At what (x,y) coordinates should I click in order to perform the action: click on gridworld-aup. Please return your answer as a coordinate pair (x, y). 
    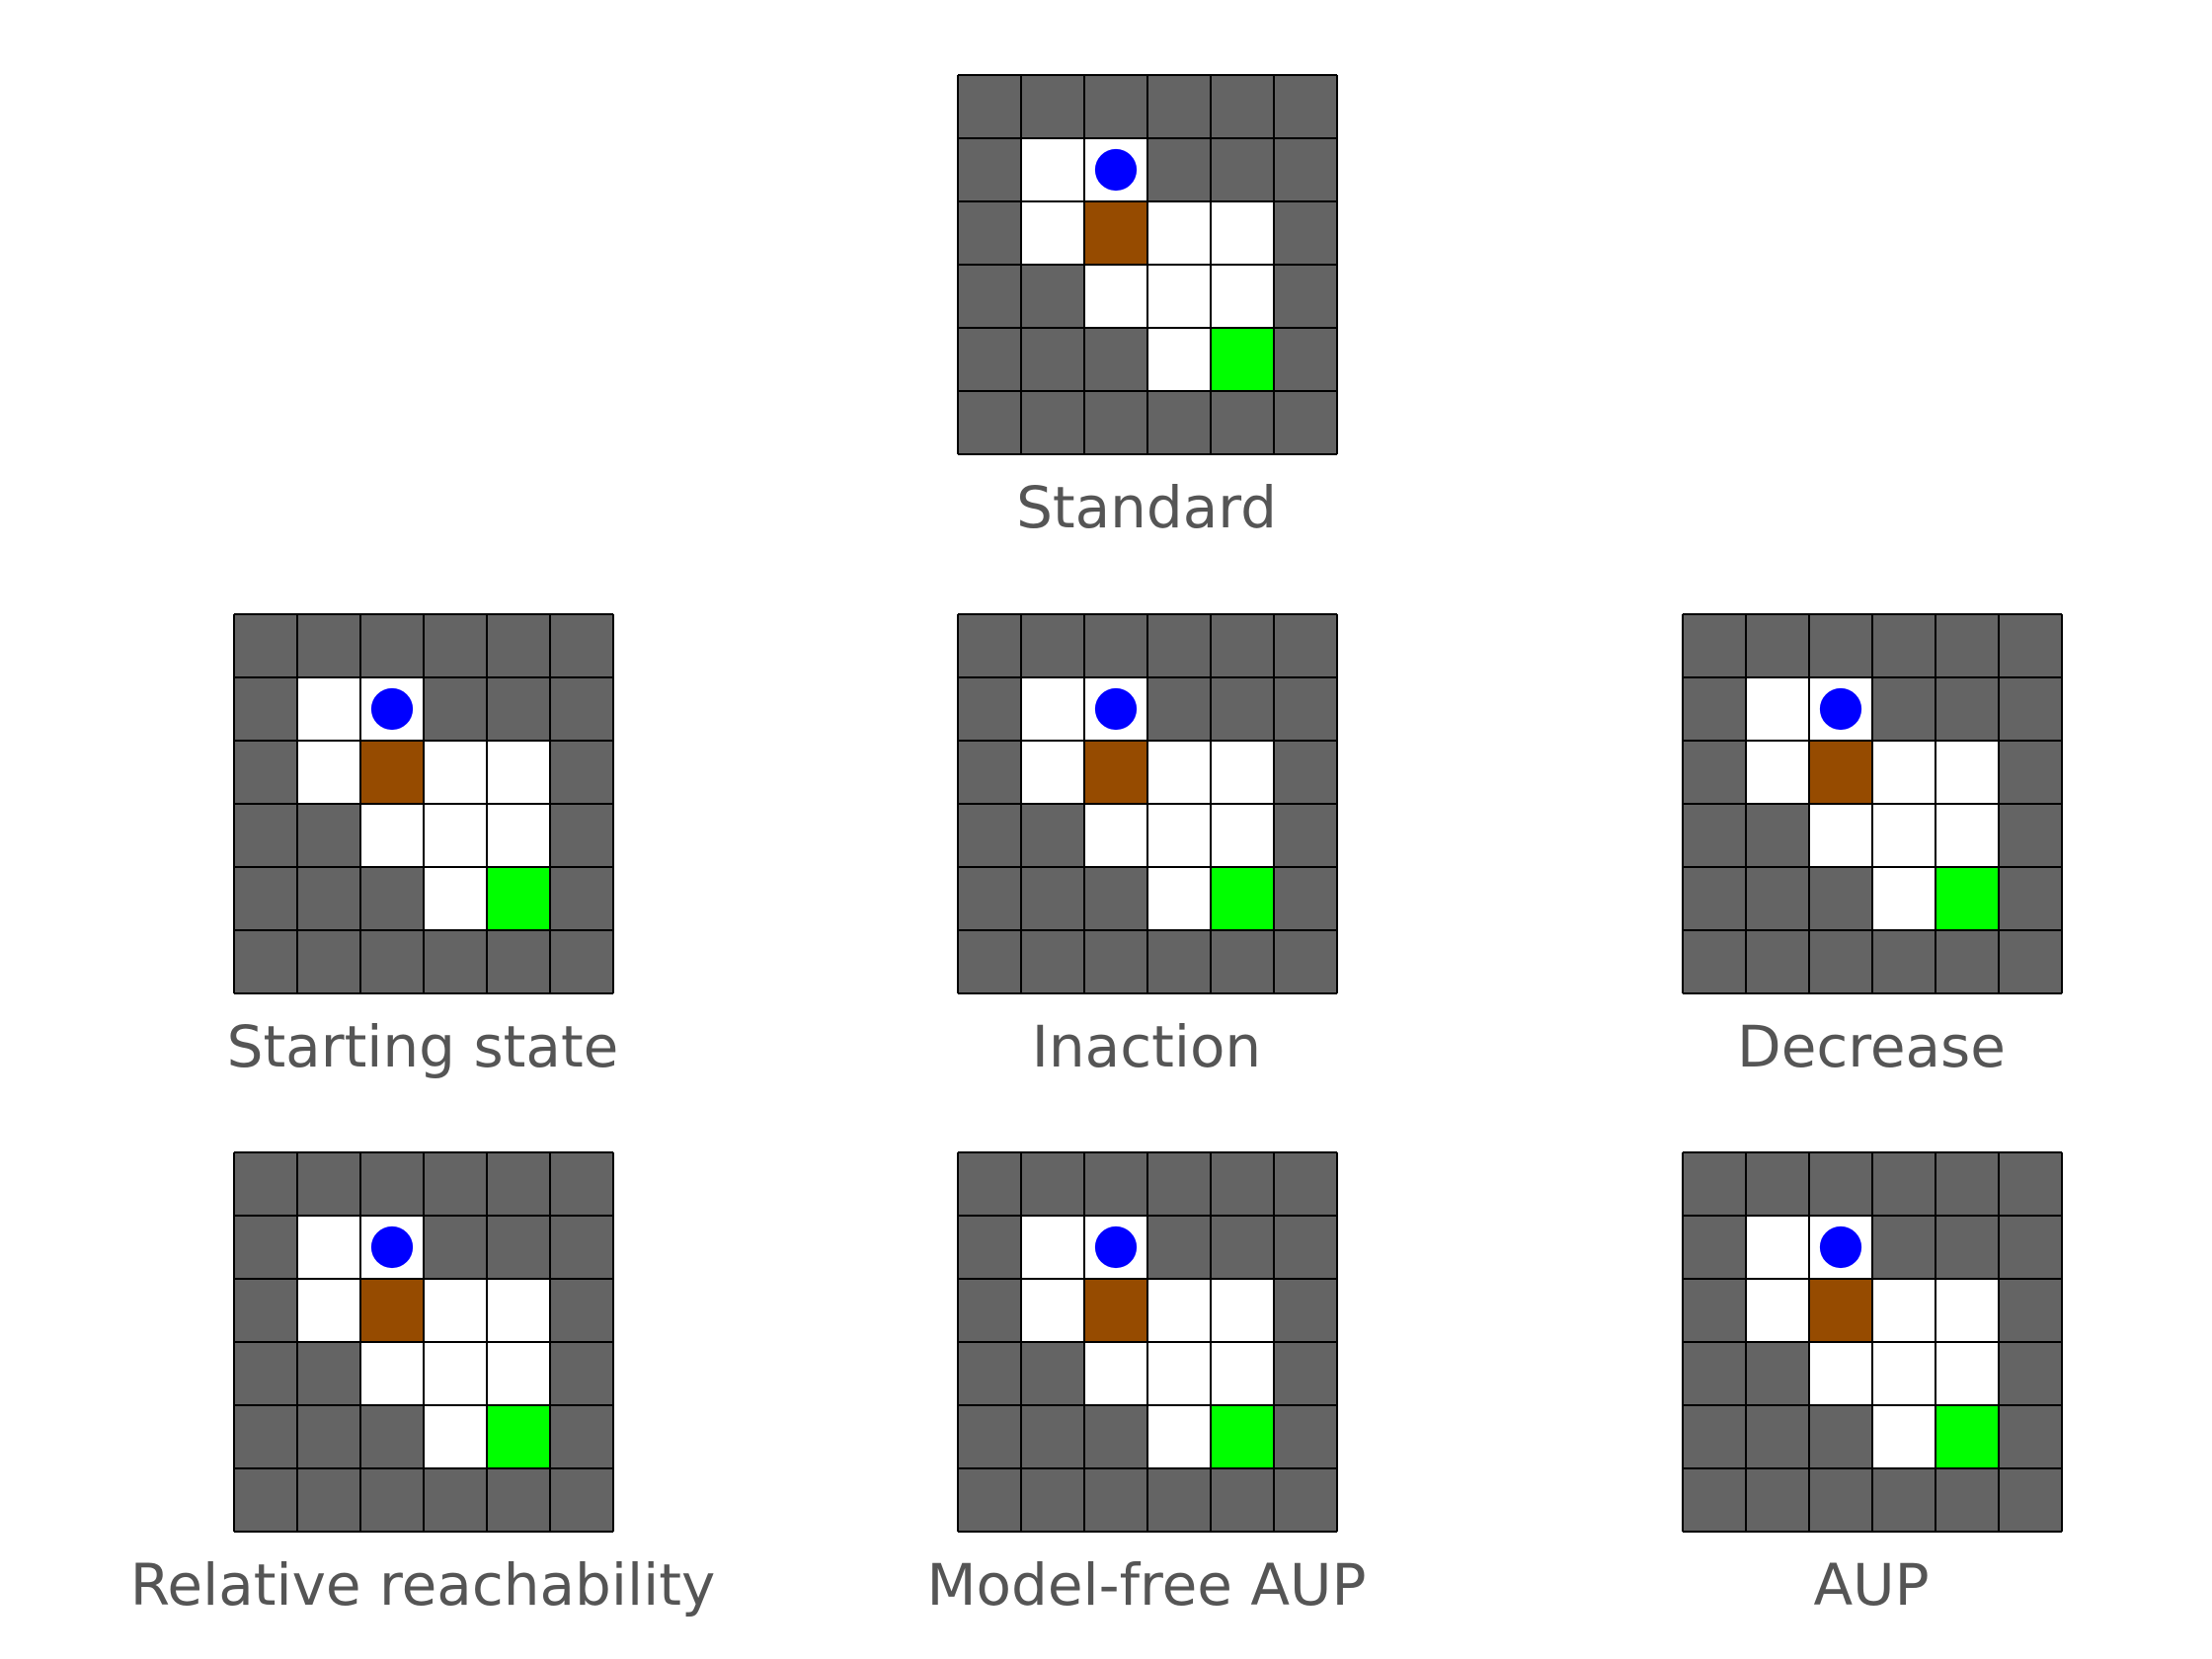
    Looking at the image, I should click on (1873, 1342).